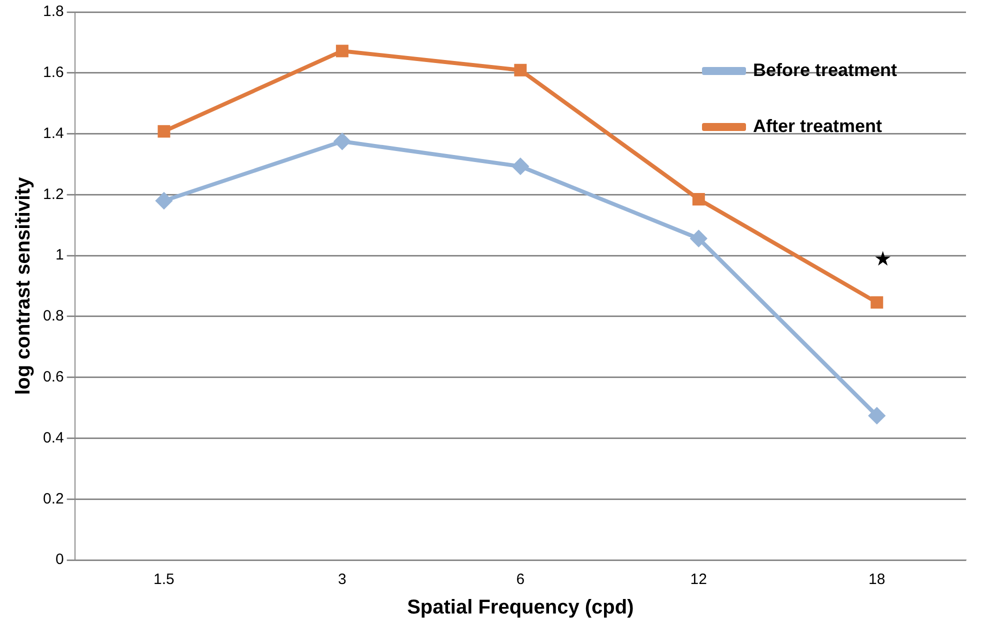 The width and height of the screenshot is (986, 630). Describe the element at coordinates (883, 258) in the screenshot. I see `annotation: ★` at that location.